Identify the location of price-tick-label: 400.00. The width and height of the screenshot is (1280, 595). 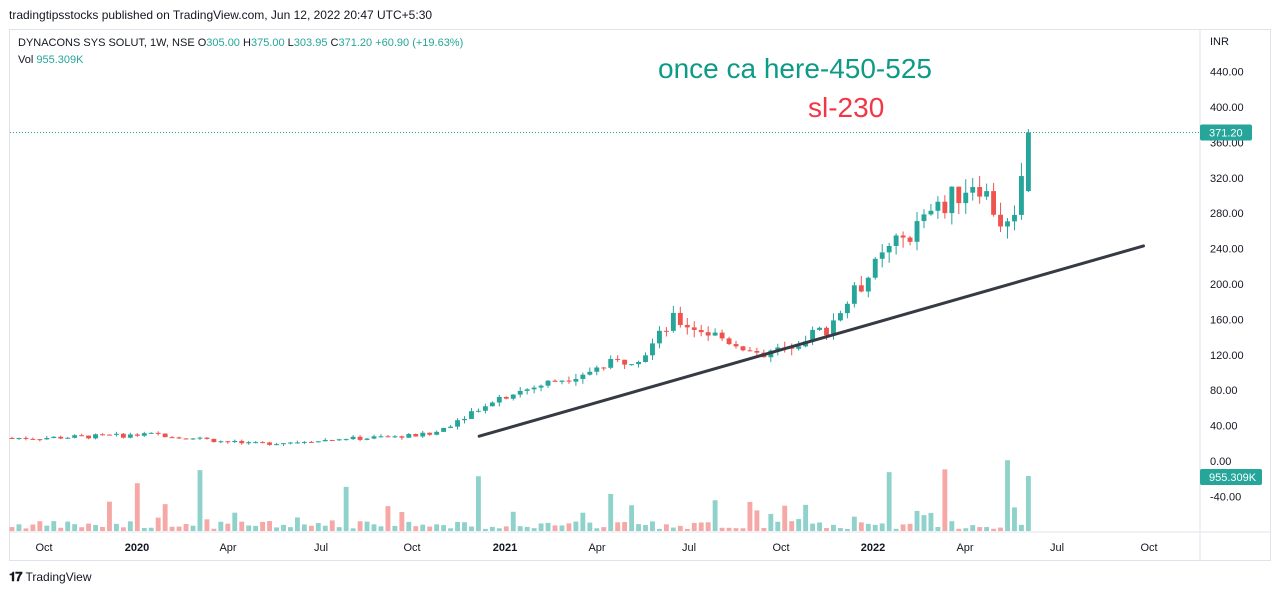
(1227, 108).